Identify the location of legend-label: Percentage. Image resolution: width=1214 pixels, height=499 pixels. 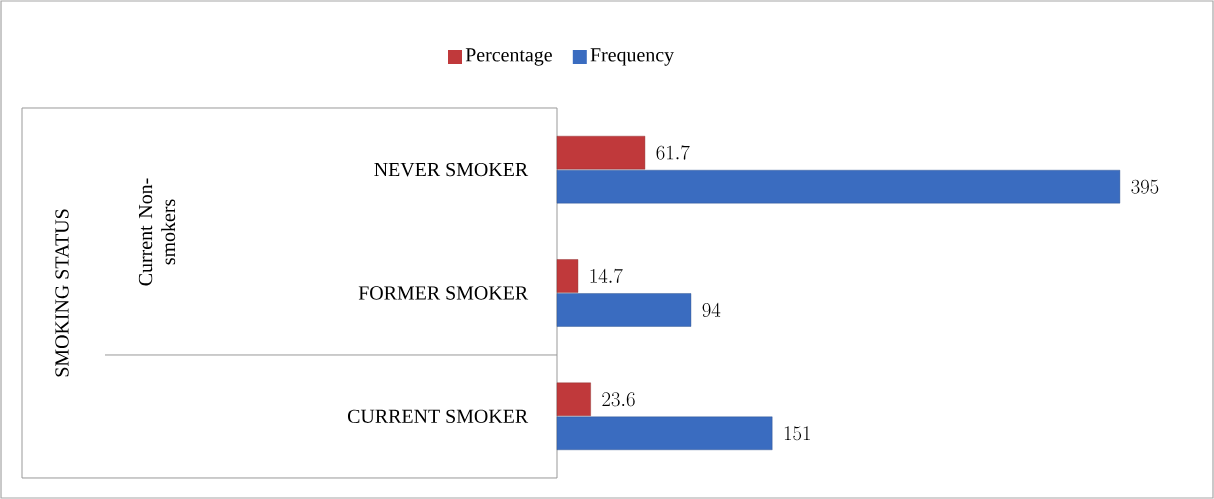
(508, 57).